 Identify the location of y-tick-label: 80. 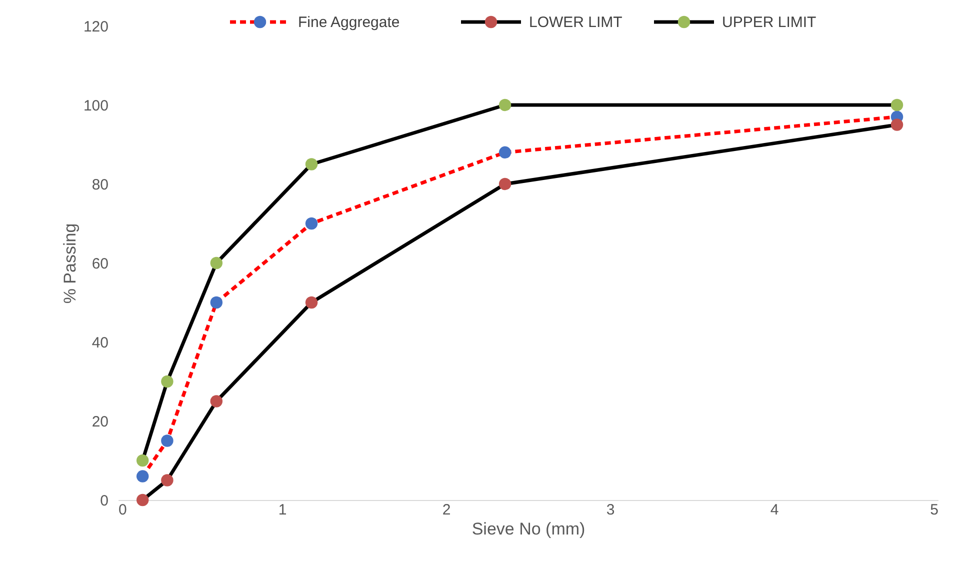
(100, 185).